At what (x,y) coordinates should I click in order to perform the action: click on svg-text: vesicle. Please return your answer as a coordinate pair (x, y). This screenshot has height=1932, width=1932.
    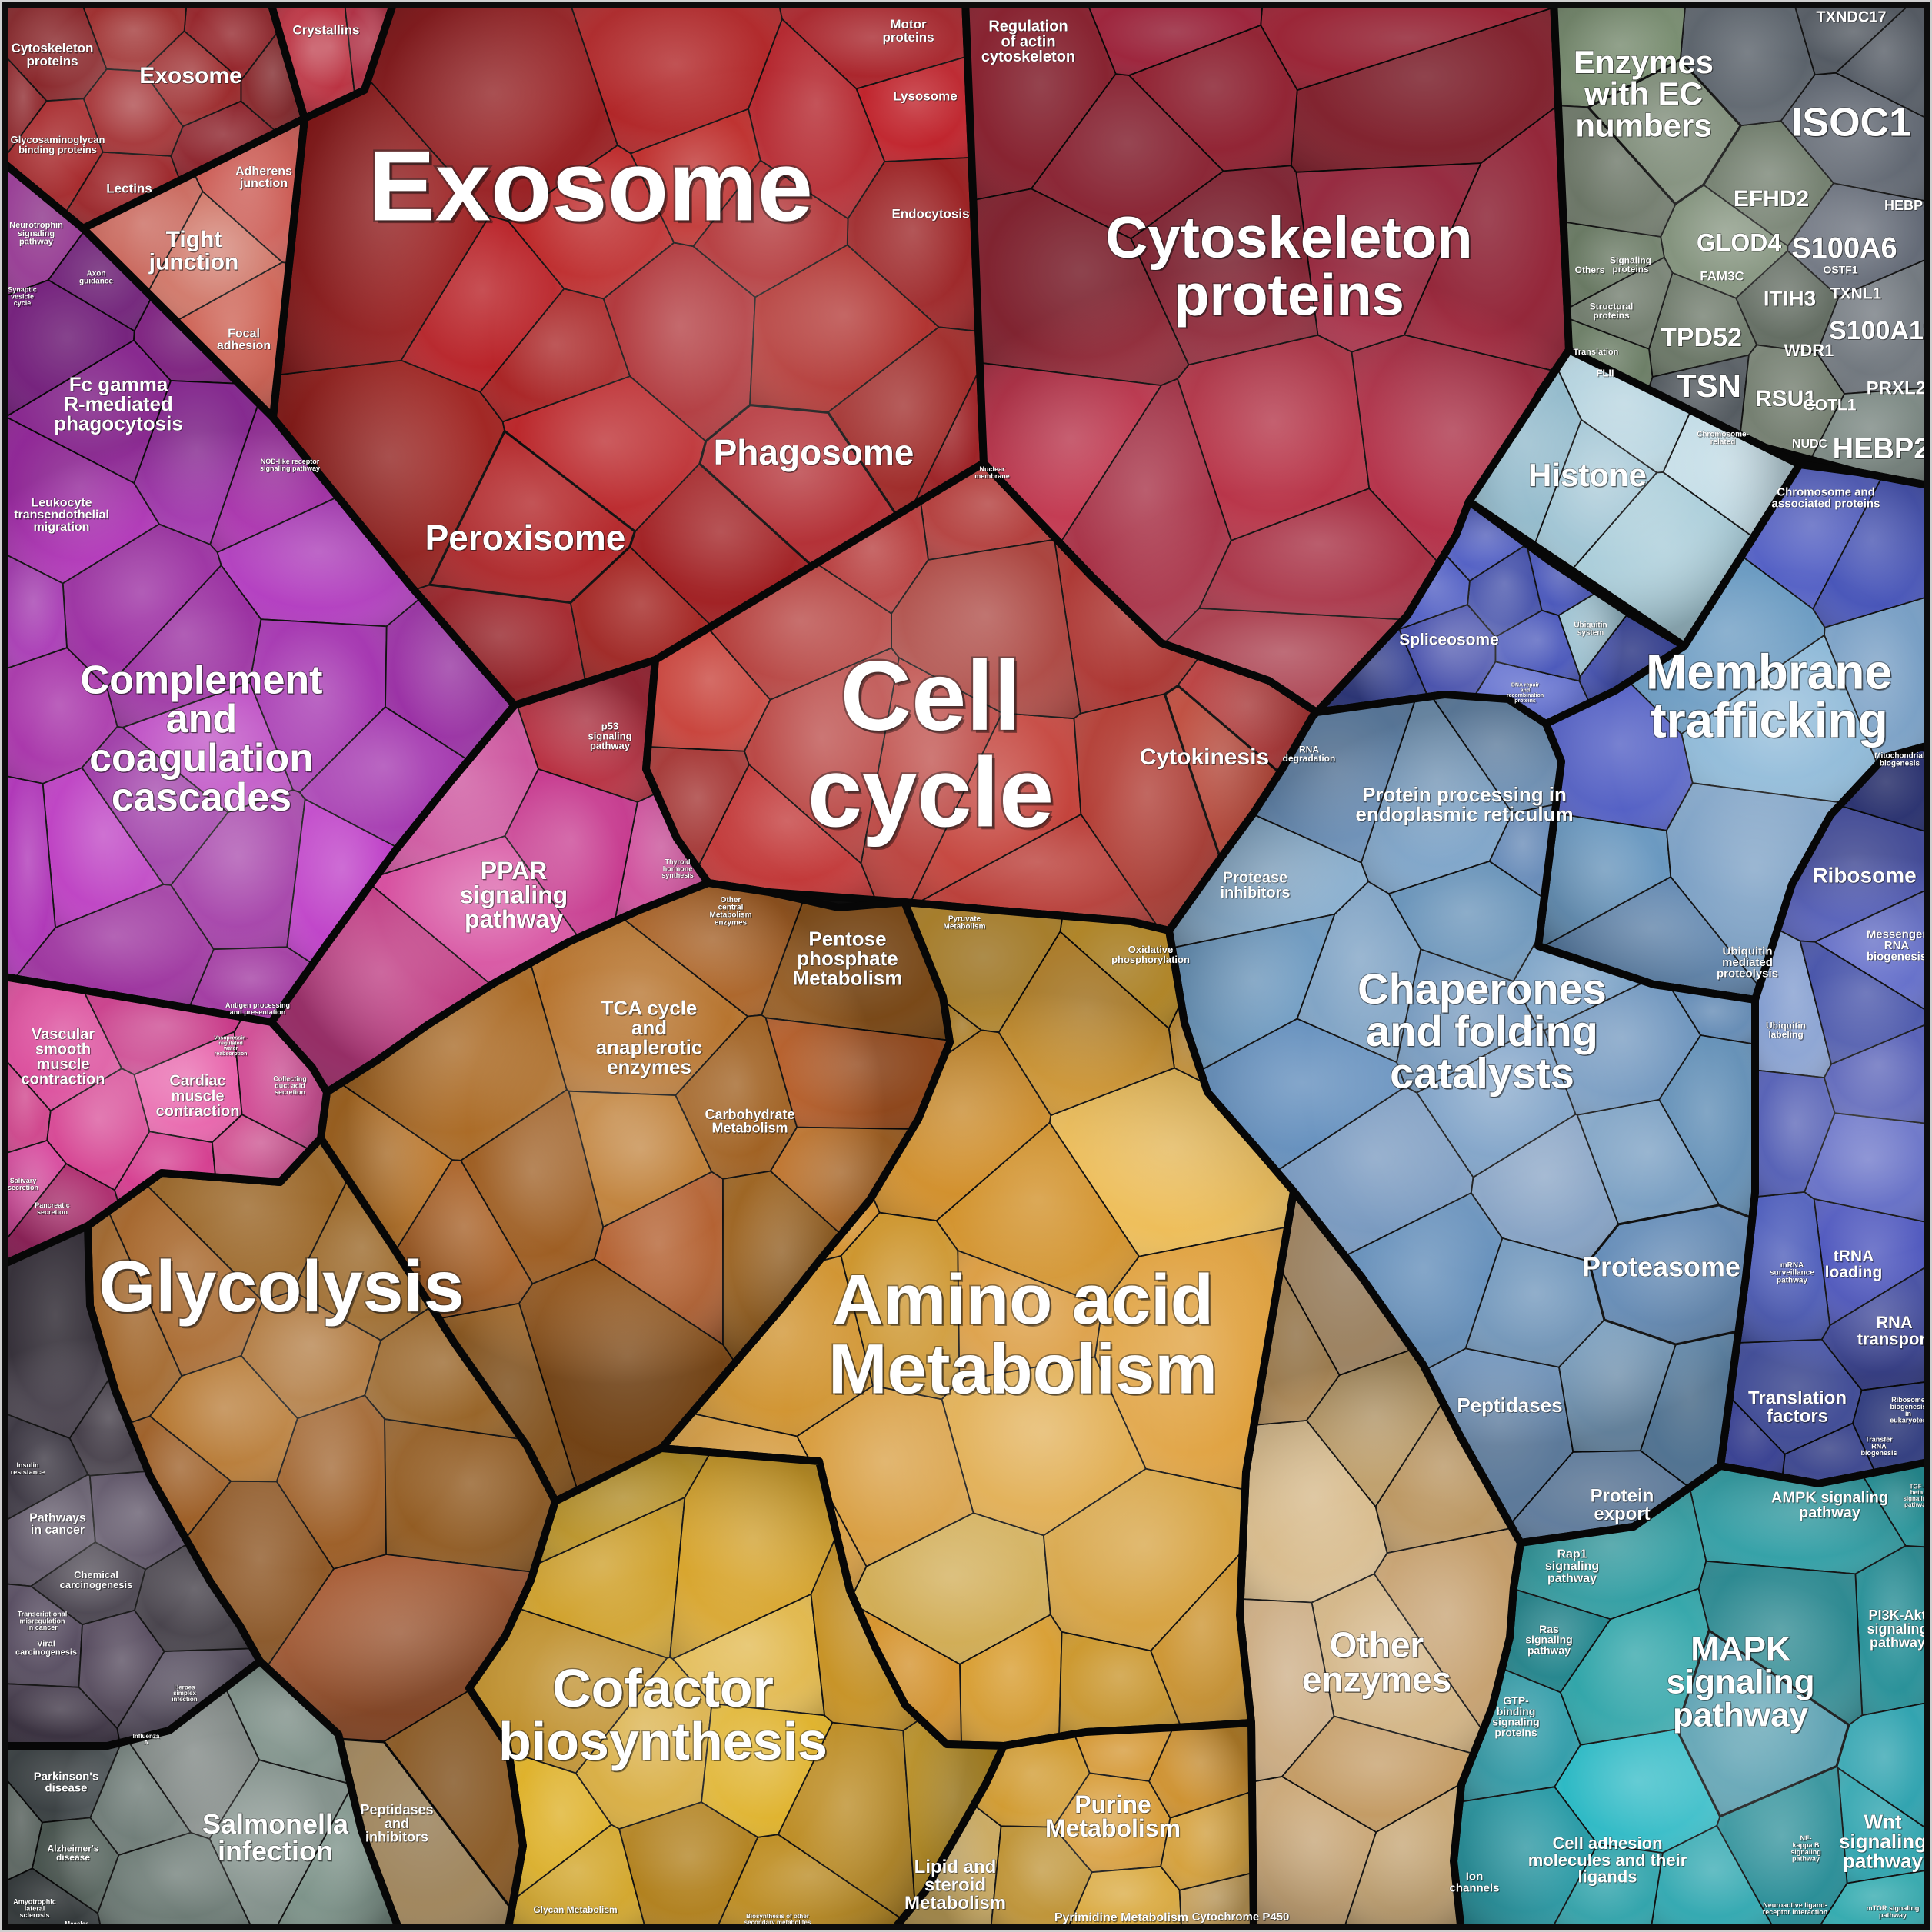
    Looking at the image, I should click on (23, 297).